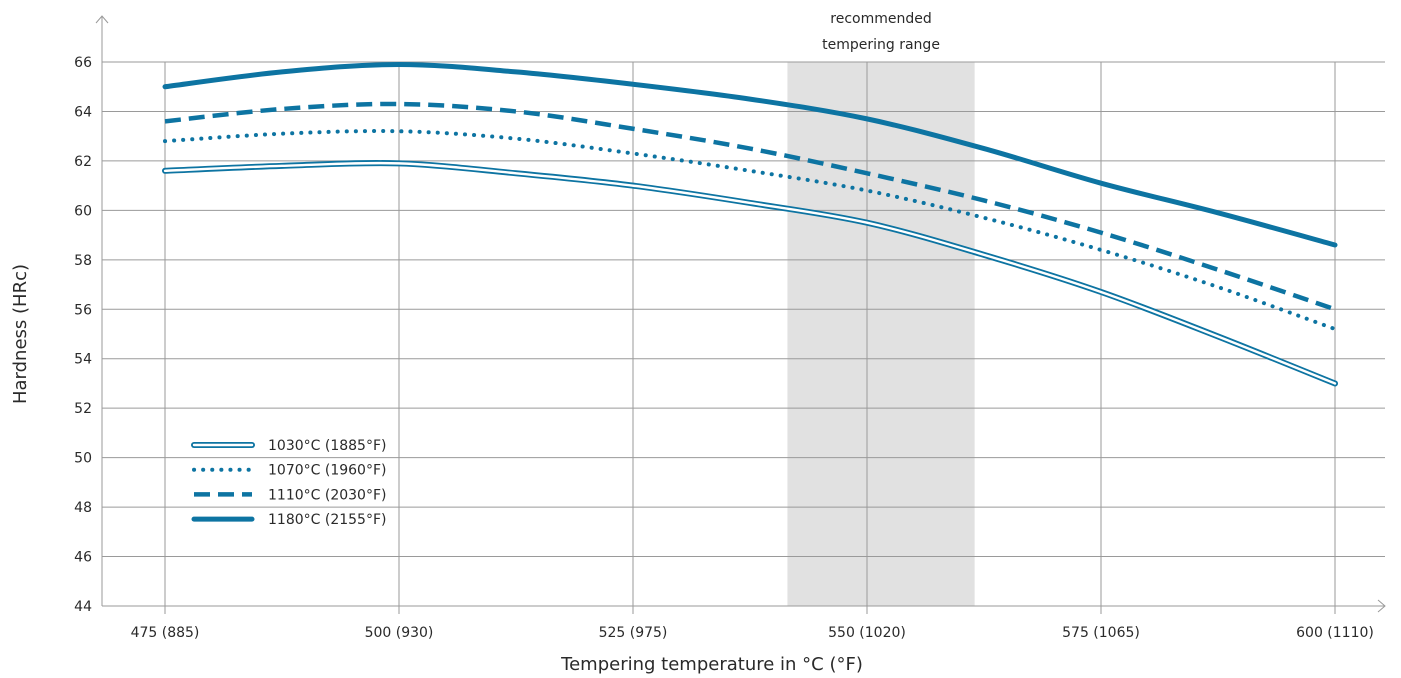  I want to click on x-tick-label: 600 (1110), so click(1335, 633).